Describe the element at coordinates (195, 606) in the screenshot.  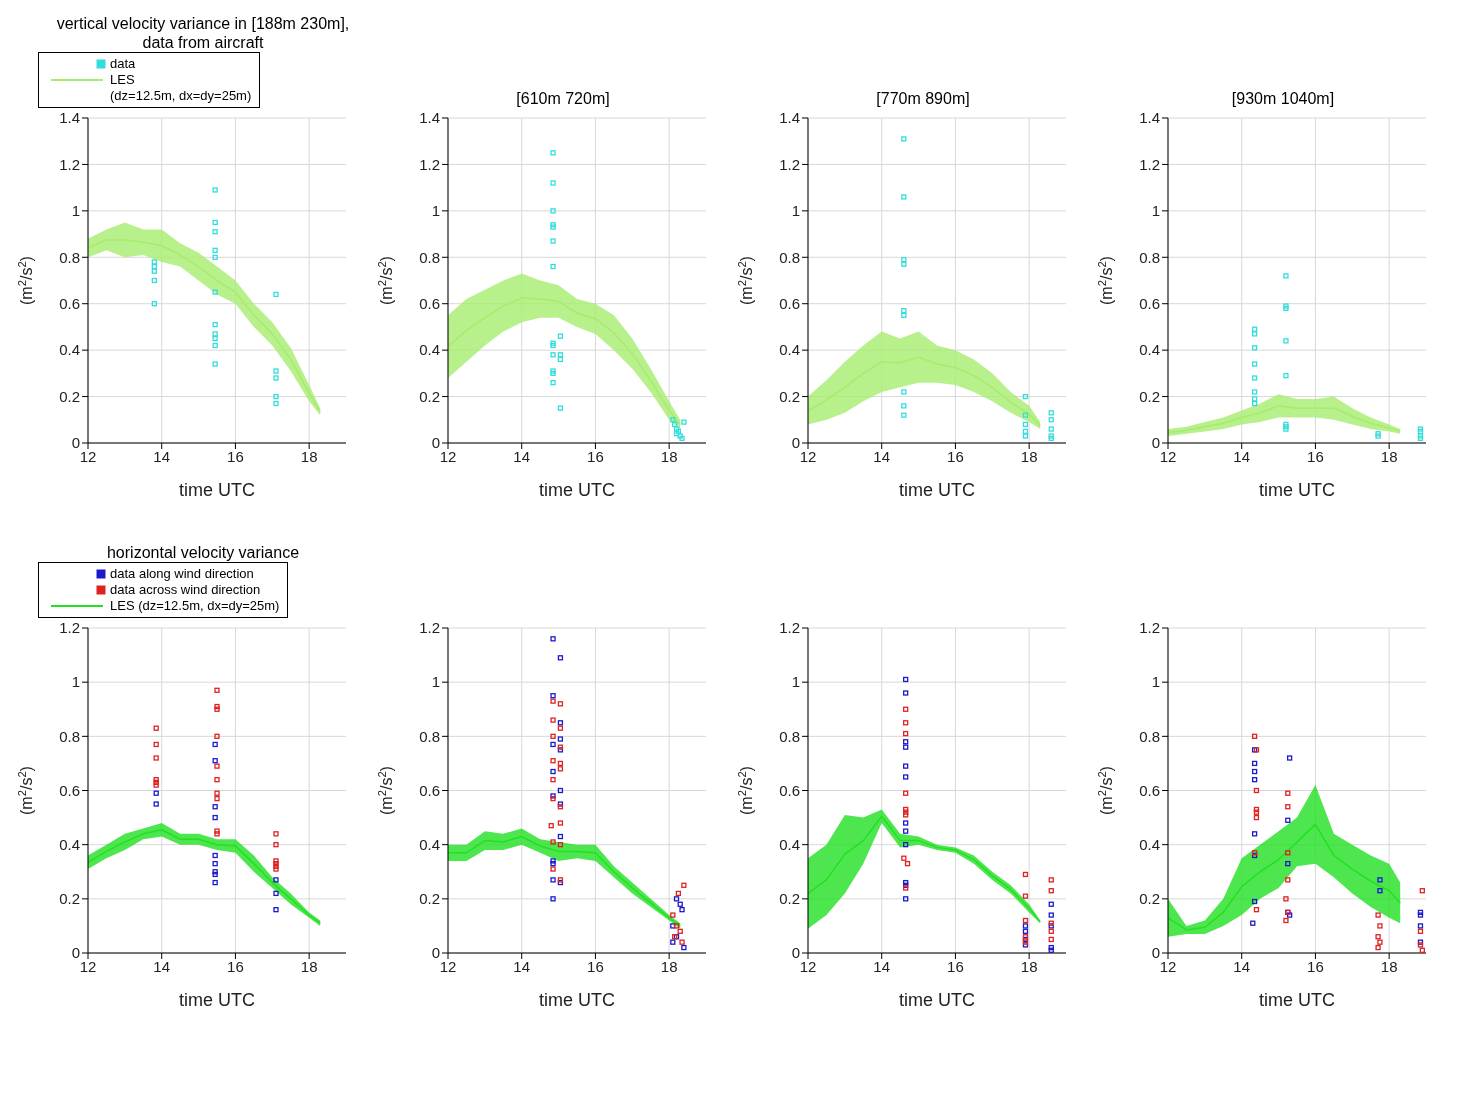
I see `legend-label: LES (dz=12.5m, dx=dy=25m)` at that location.